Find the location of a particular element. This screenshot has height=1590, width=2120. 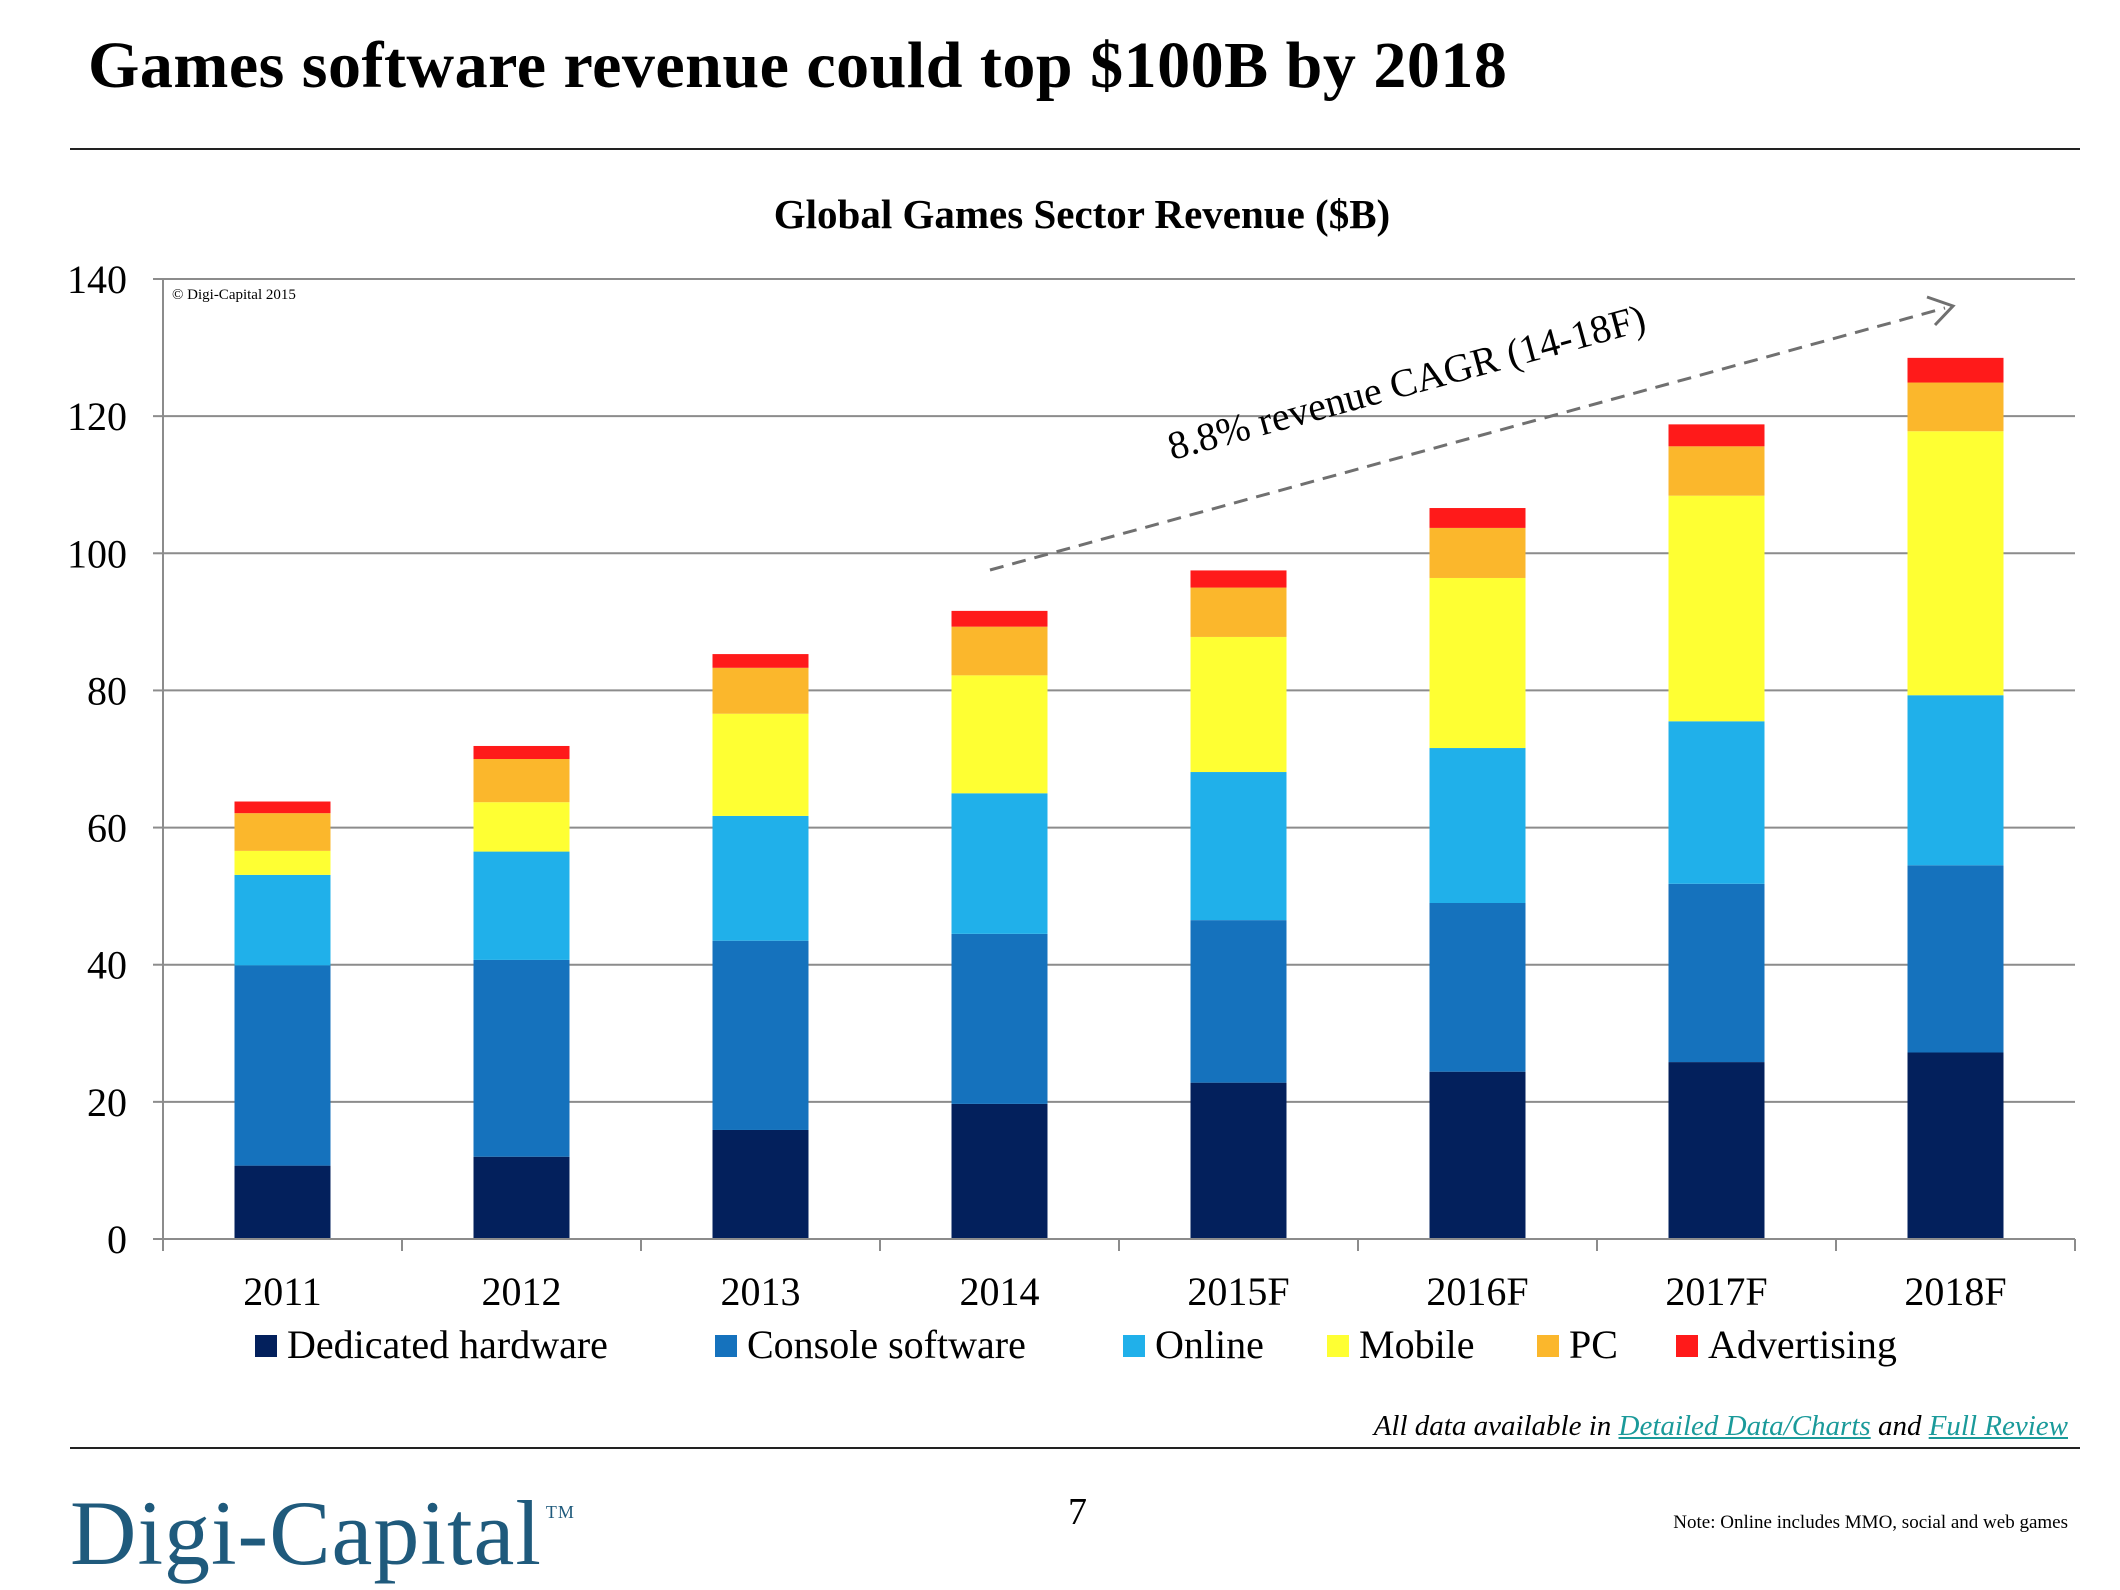

x-tick-label: 2012 is located at coordinates (522, 1291).